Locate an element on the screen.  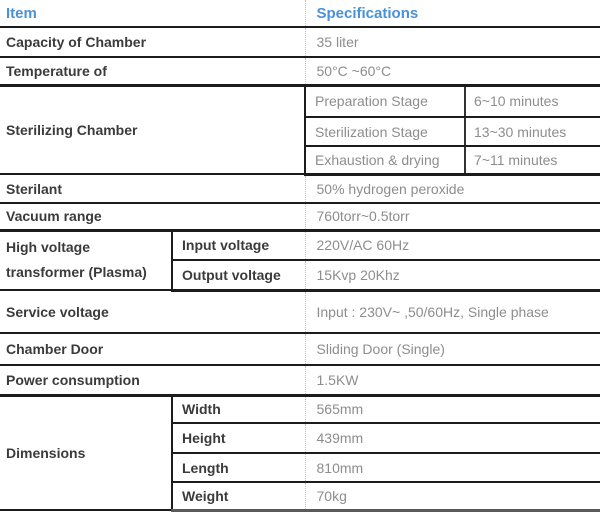
sub-value-input-voltage: 220V/AC 60Hz is located at coordinates (452, 245).